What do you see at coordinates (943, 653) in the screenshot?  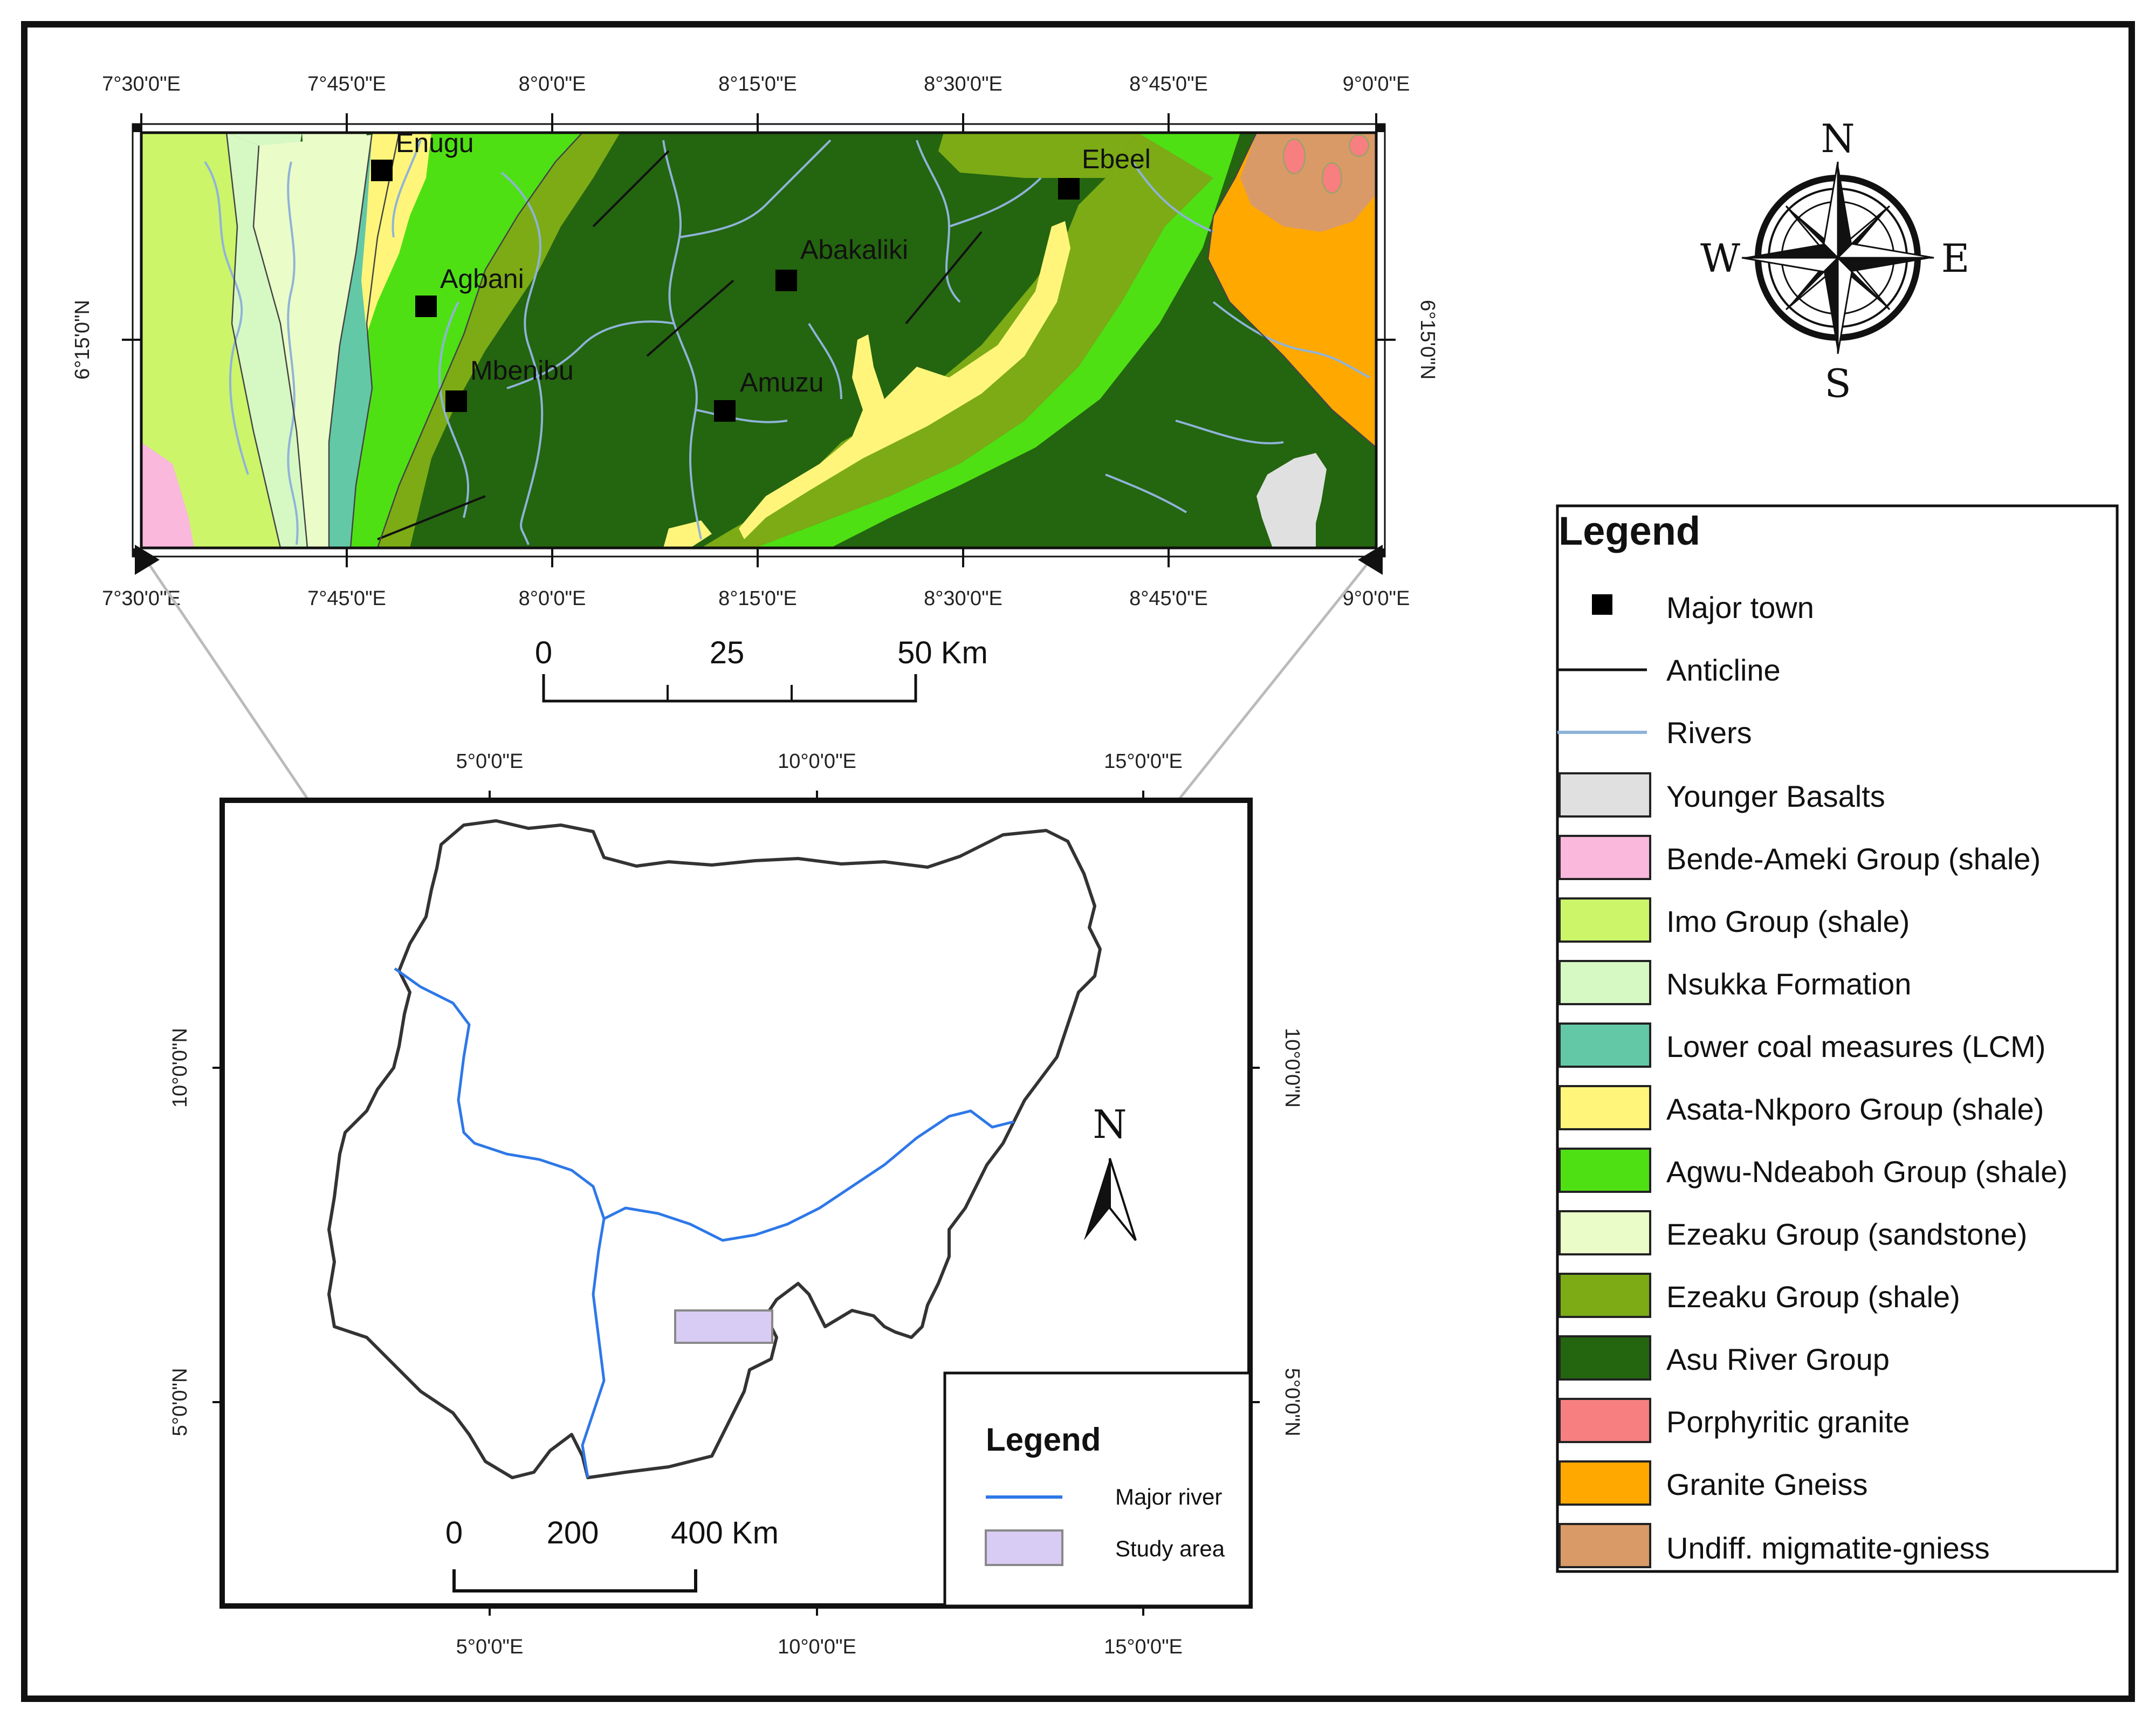 I see `inset-scale-label-2: 50 Km` at bounding box center [943, 653].